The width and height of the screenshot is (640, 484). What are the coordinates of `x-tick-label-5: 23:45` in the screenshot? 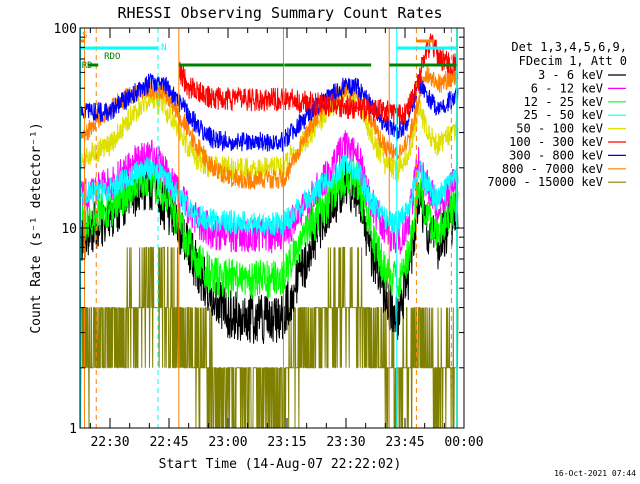 It's located at (404, 442).